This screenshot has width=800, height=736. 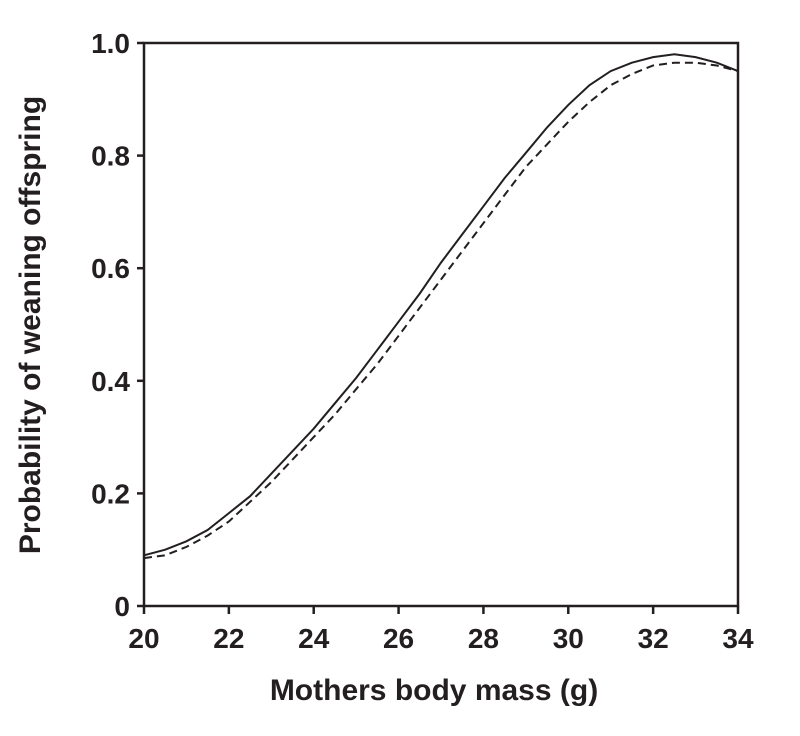 What do you see at coordinates (441, 630) in the screenshot?
I see `x-axis-ticks: 20 22 24 26 28 30 32 34` at bounding box center [441, 630].